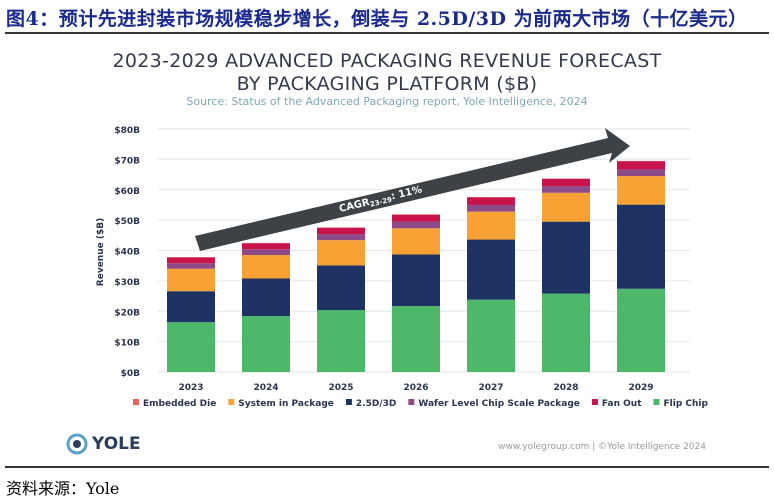 This screenshot has width=774, height=499. I want to click on y-tick-label: $80B, so click(127, 131).